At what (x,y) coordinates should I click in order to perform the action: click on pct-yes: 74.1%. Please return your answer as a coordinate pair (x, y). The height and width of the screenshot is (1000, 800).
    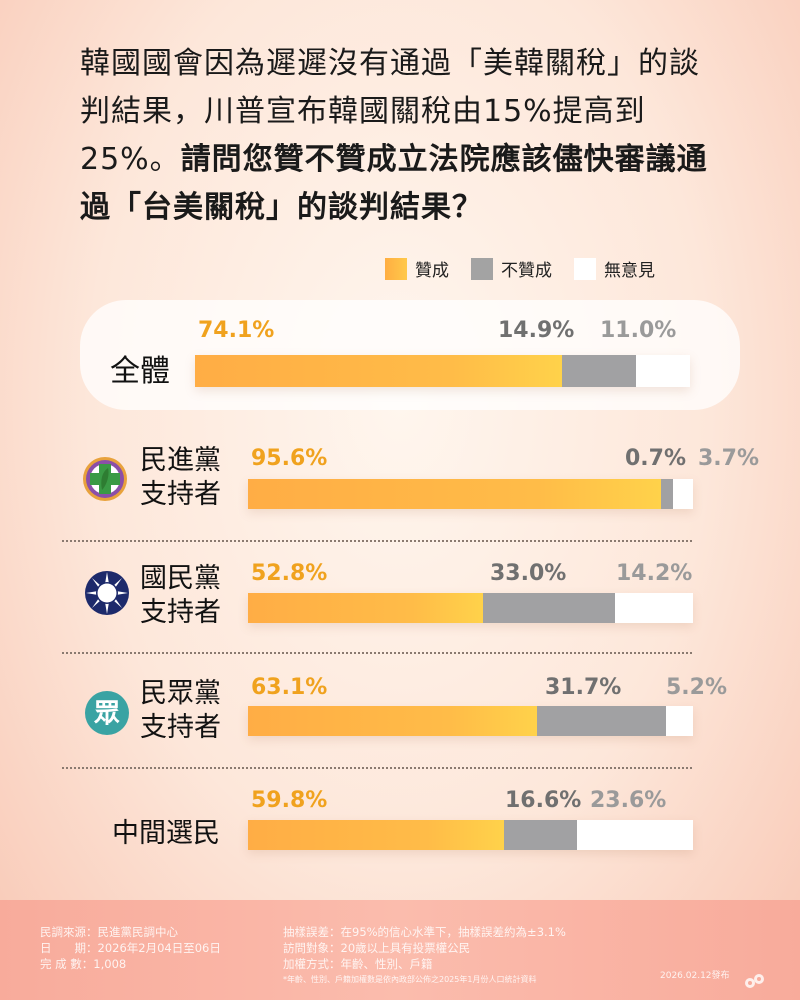
    Looking at the image, I should click on (236, 330).